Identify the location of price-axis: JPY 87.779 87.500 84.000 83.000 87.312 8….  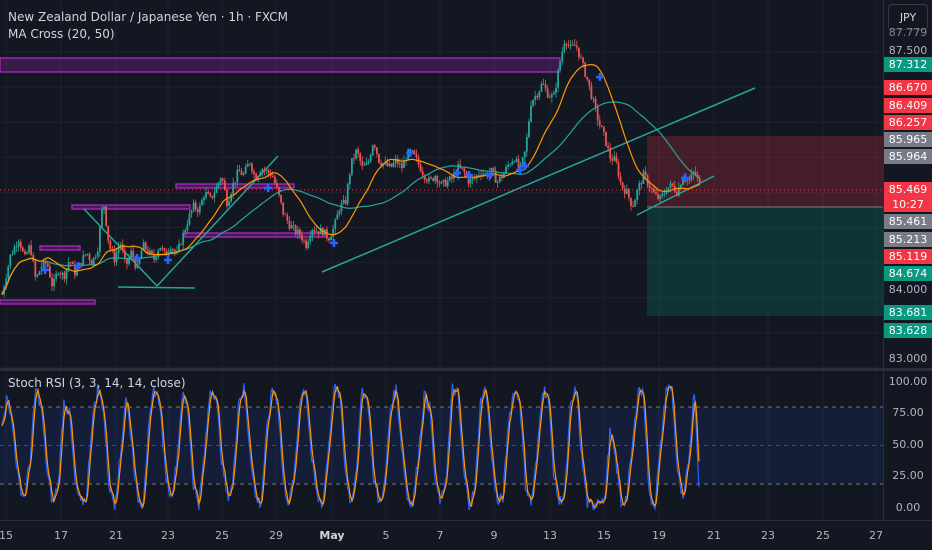
(908, 184).